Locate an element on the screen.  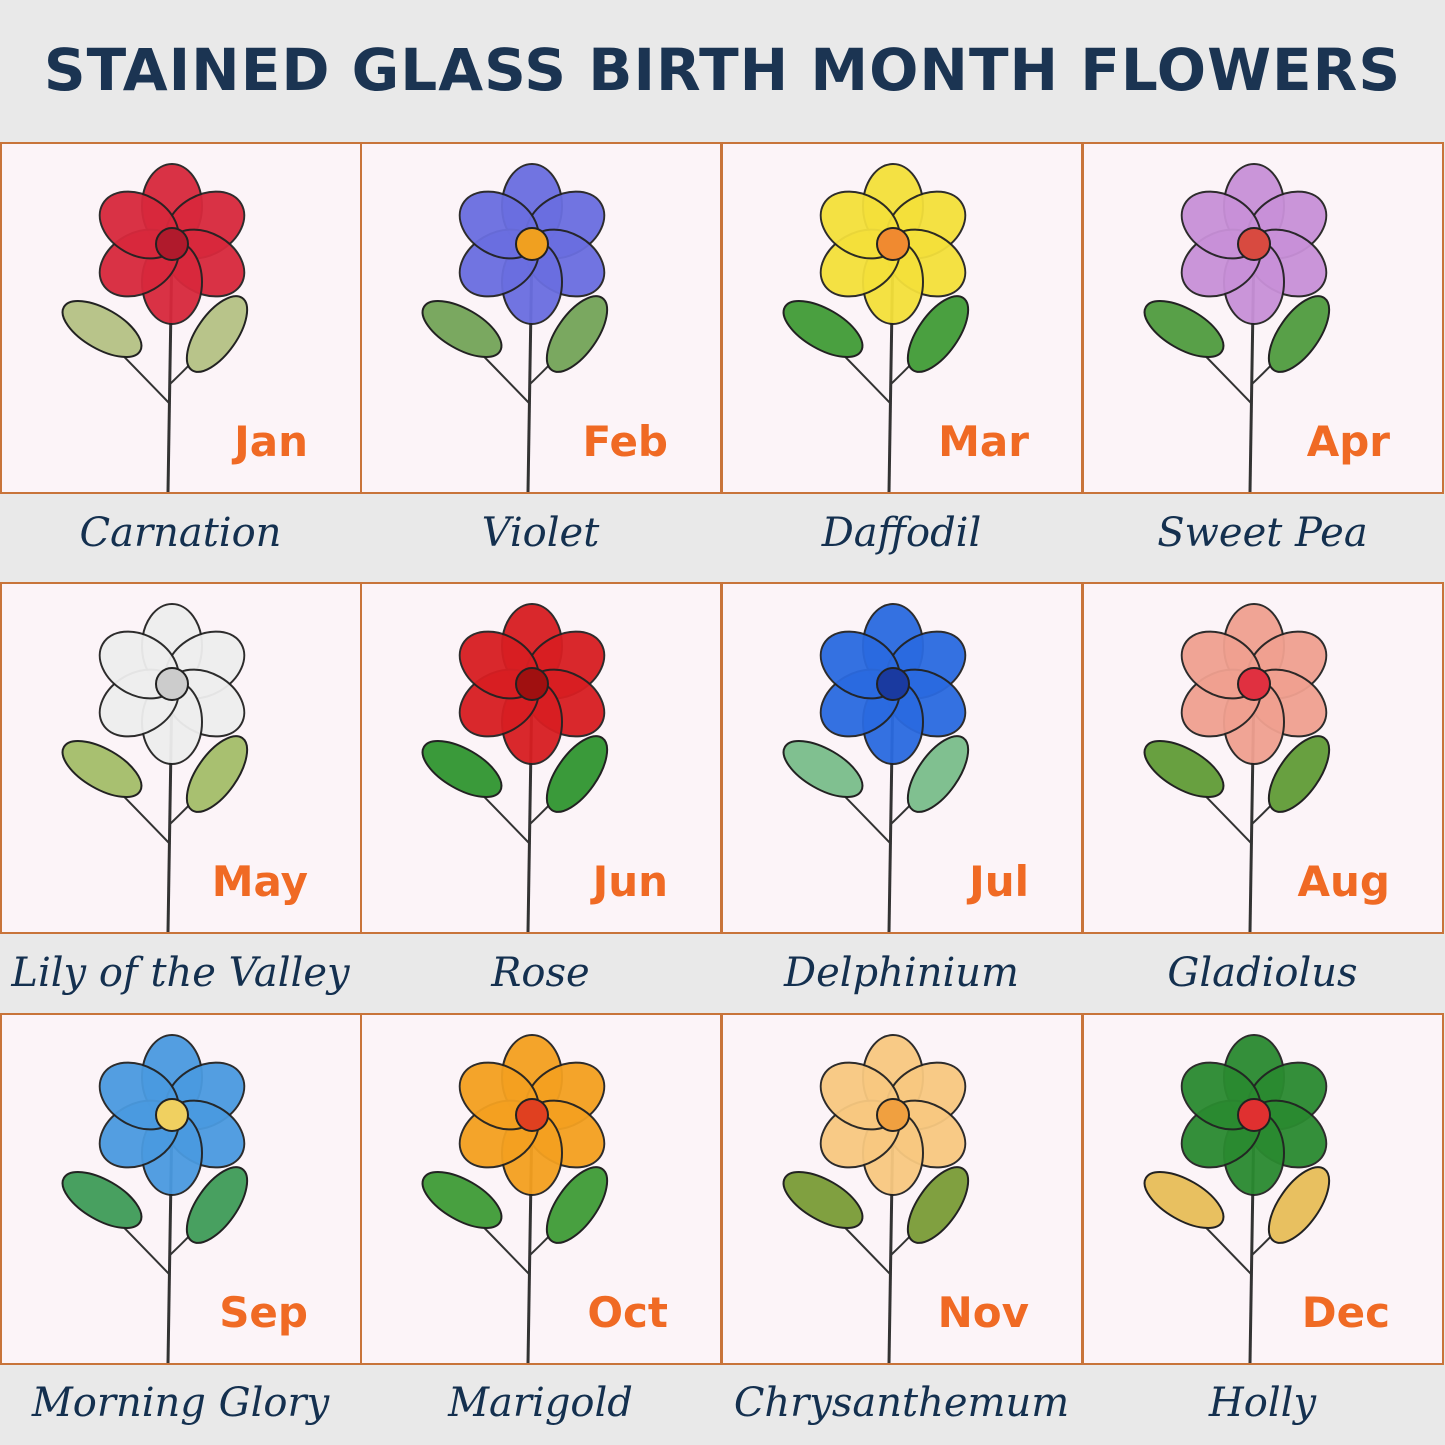
flower-name: Morning Glory is located at coordinates (180, 1403).